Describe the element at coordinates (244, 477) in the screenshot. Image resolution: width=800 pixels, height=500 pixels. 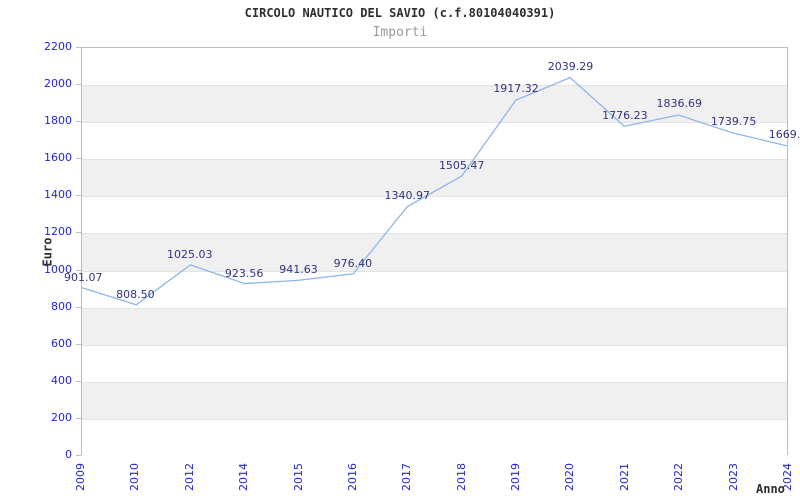
I see `x-tick-label: 2014` at that location.